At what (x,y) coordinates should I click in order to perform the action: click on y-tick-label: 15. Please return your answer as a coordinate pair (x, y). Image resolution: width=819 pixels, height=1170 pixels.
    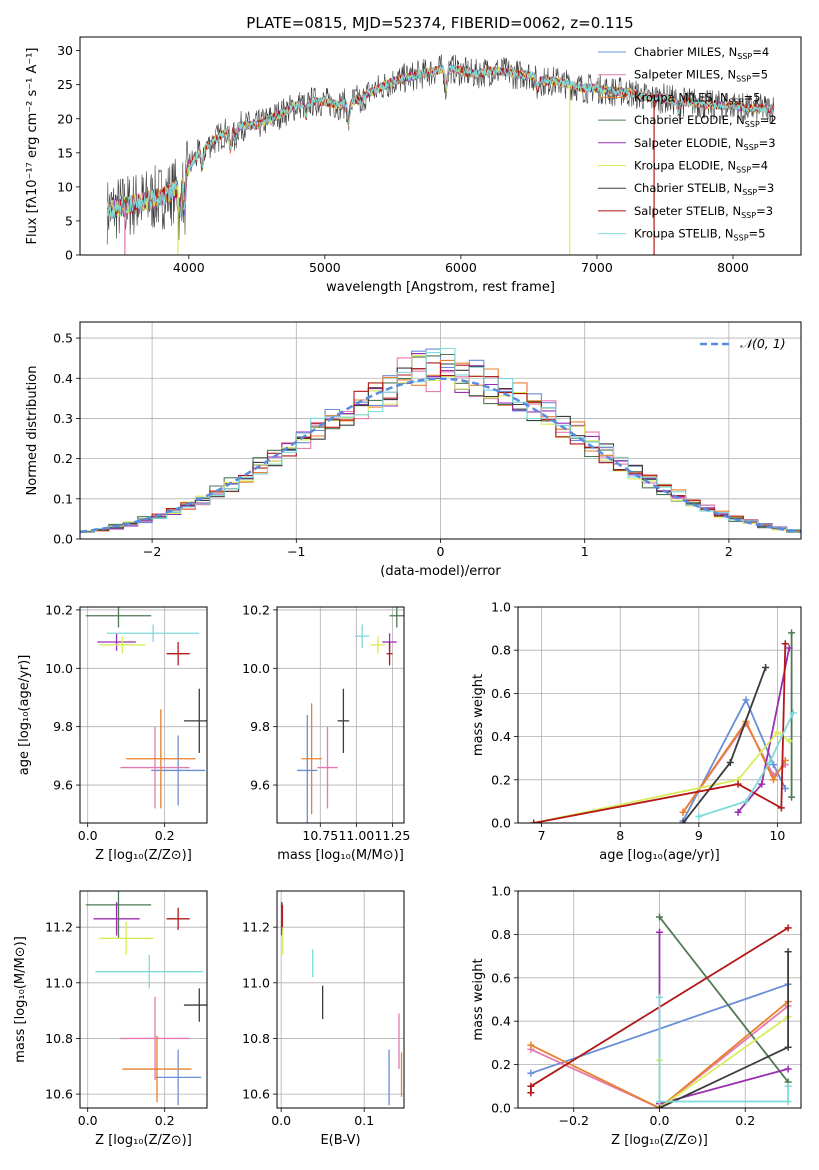
    Looking at the image, I should click on (65, 152).